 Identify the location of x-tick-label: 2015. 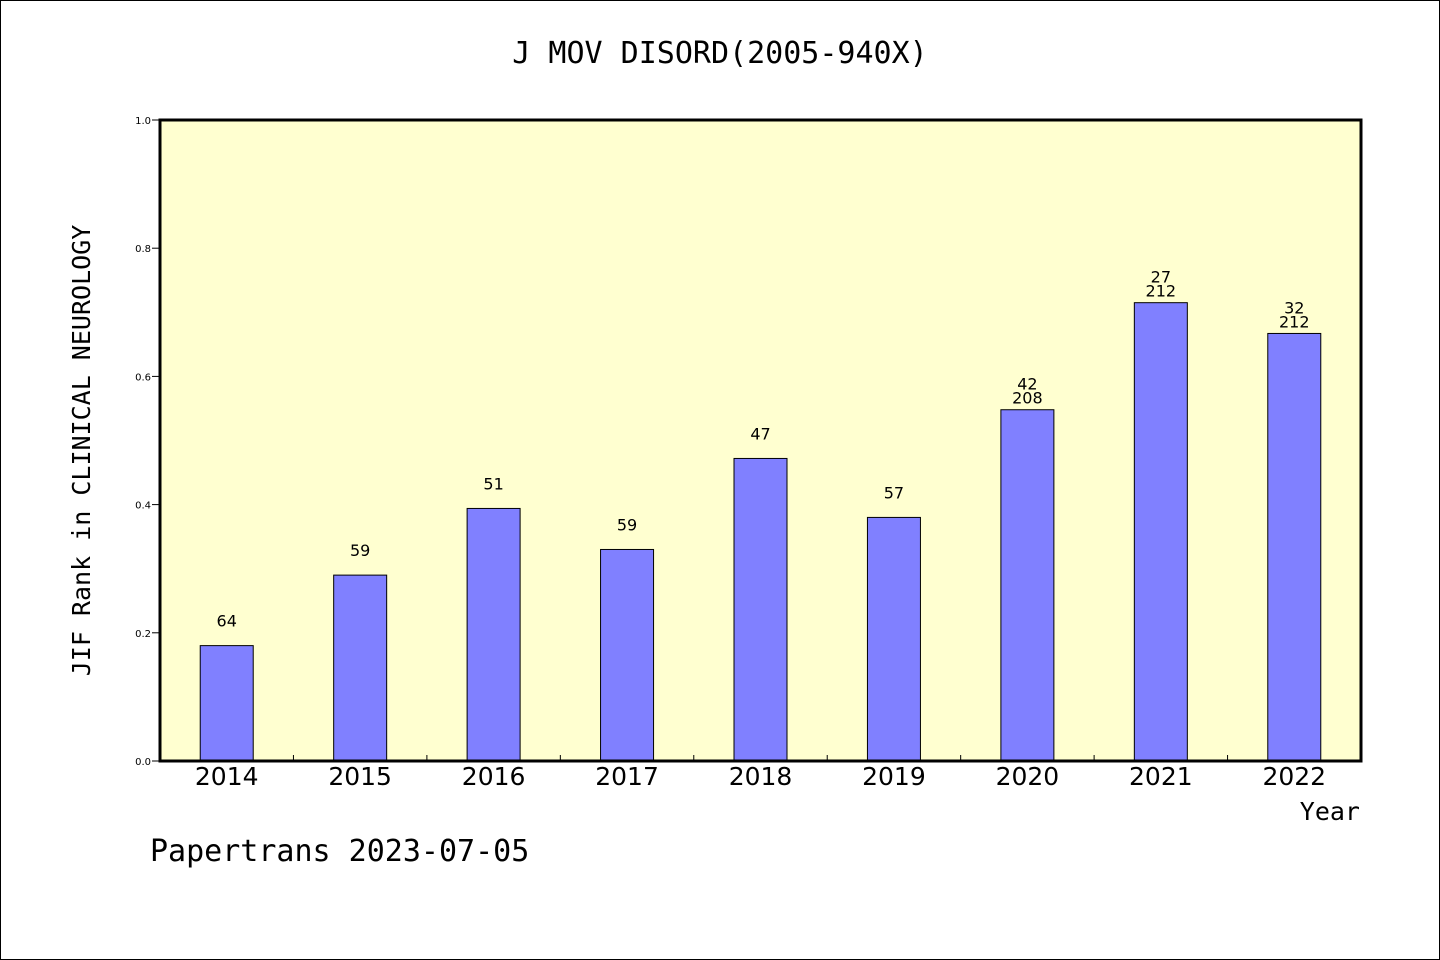
(360, 776).